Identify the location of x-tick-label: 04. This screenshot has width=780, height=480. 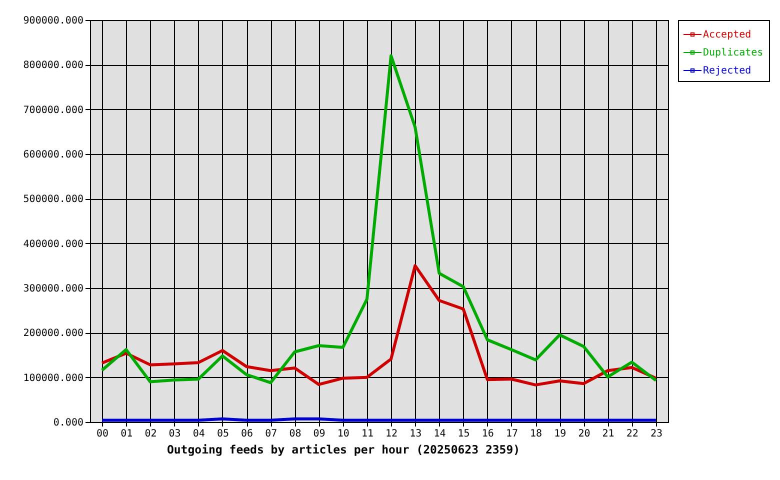
(198, 434).